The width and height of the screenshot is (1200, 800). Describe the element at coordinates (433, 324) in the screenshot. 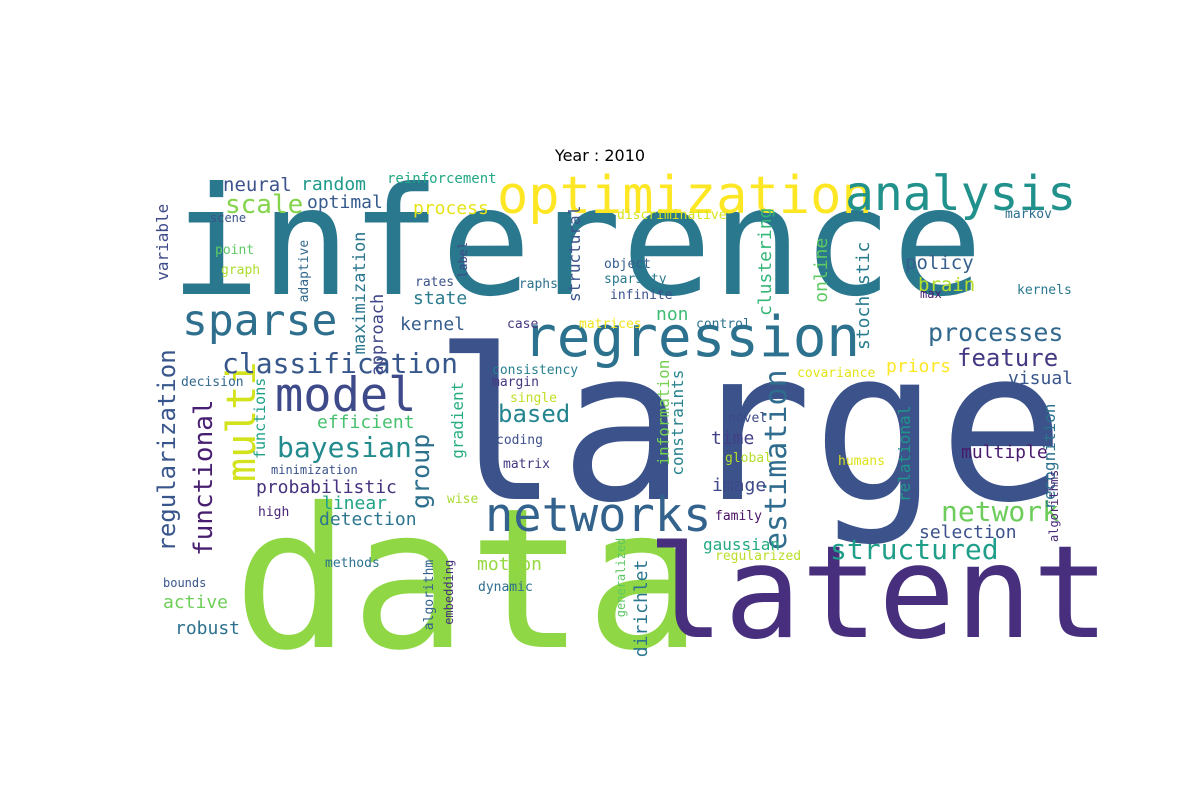

I see `word-kernel: kernel` at that location.